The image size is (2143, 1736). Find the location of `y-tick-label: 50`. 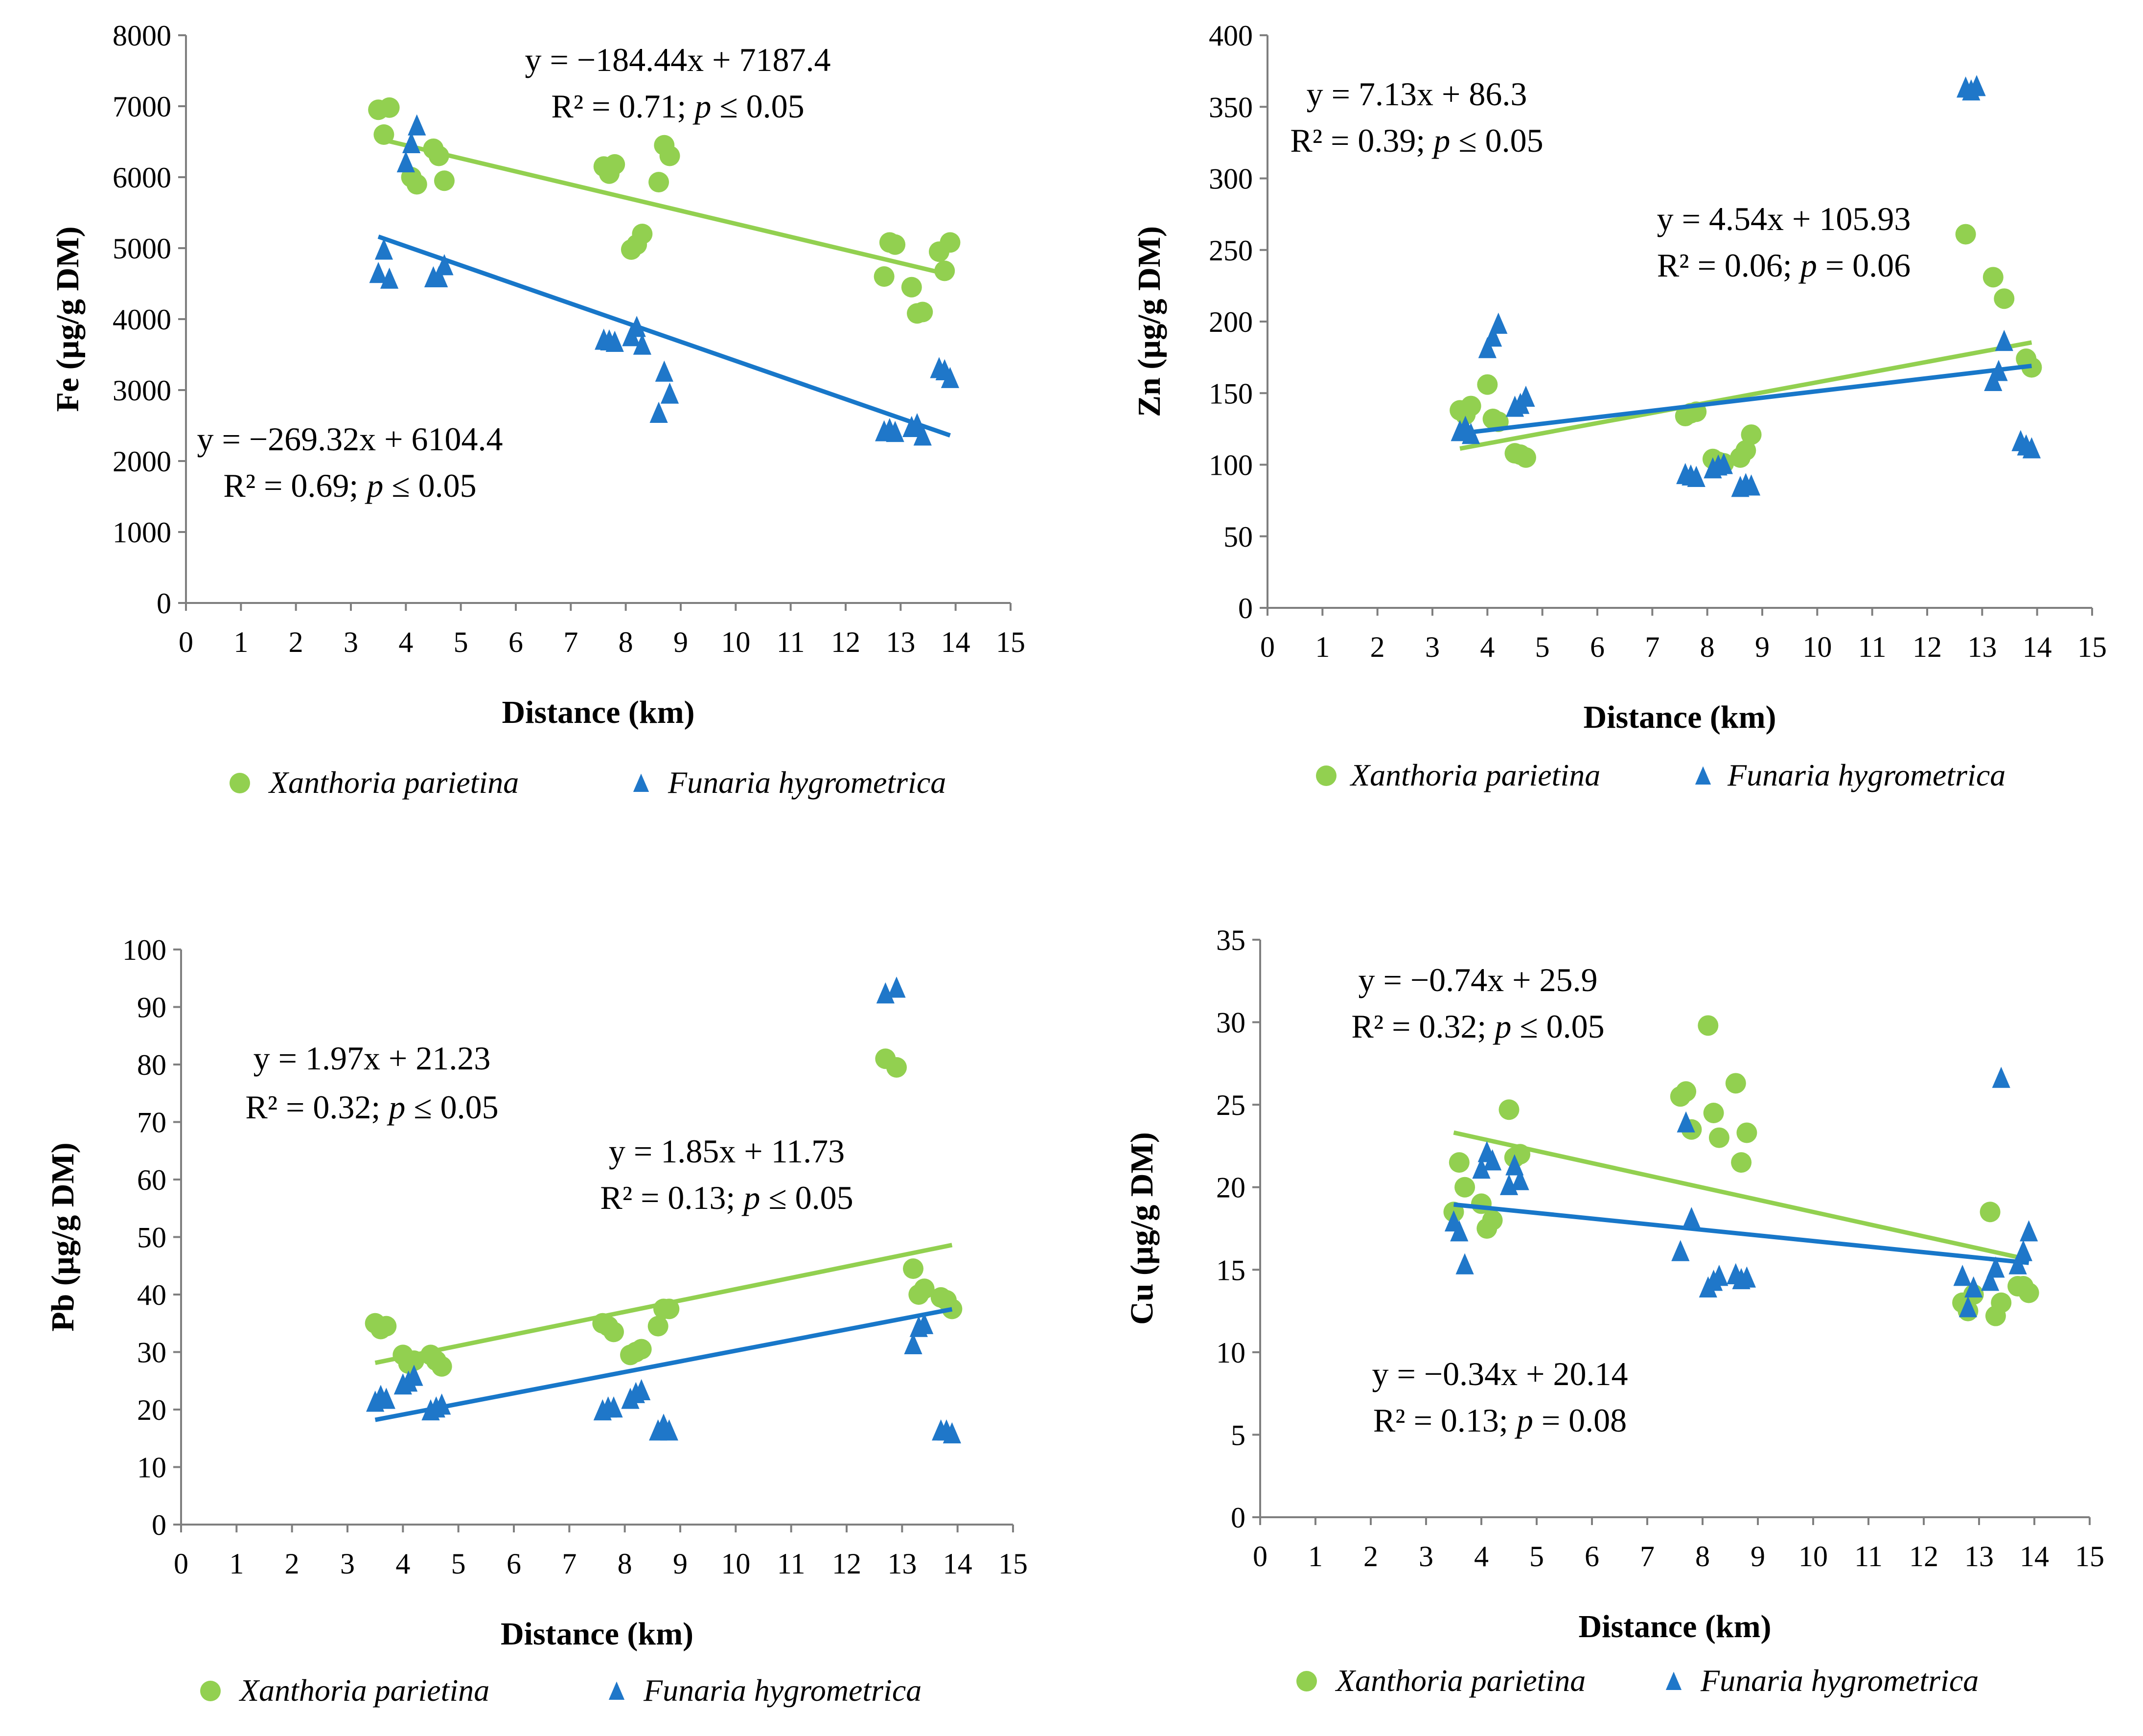

y-tick-label: 50 is located at coordinates (1238, 537).